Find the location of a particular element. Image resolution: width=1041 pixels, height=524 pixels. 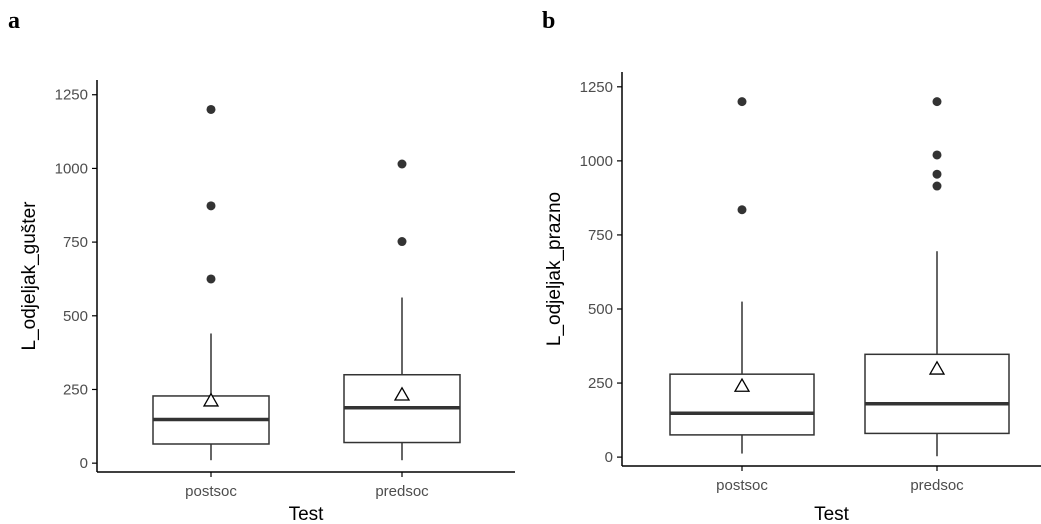

y-axis-title: L_odjeljak_prazno is located at coordinates (554, 269).